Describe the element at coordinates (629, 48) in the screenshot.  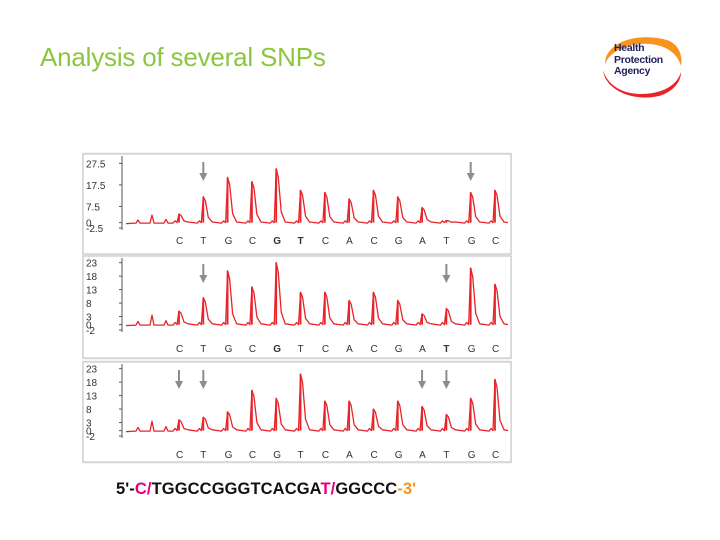
I see `logo-line-1: Health` at that location.